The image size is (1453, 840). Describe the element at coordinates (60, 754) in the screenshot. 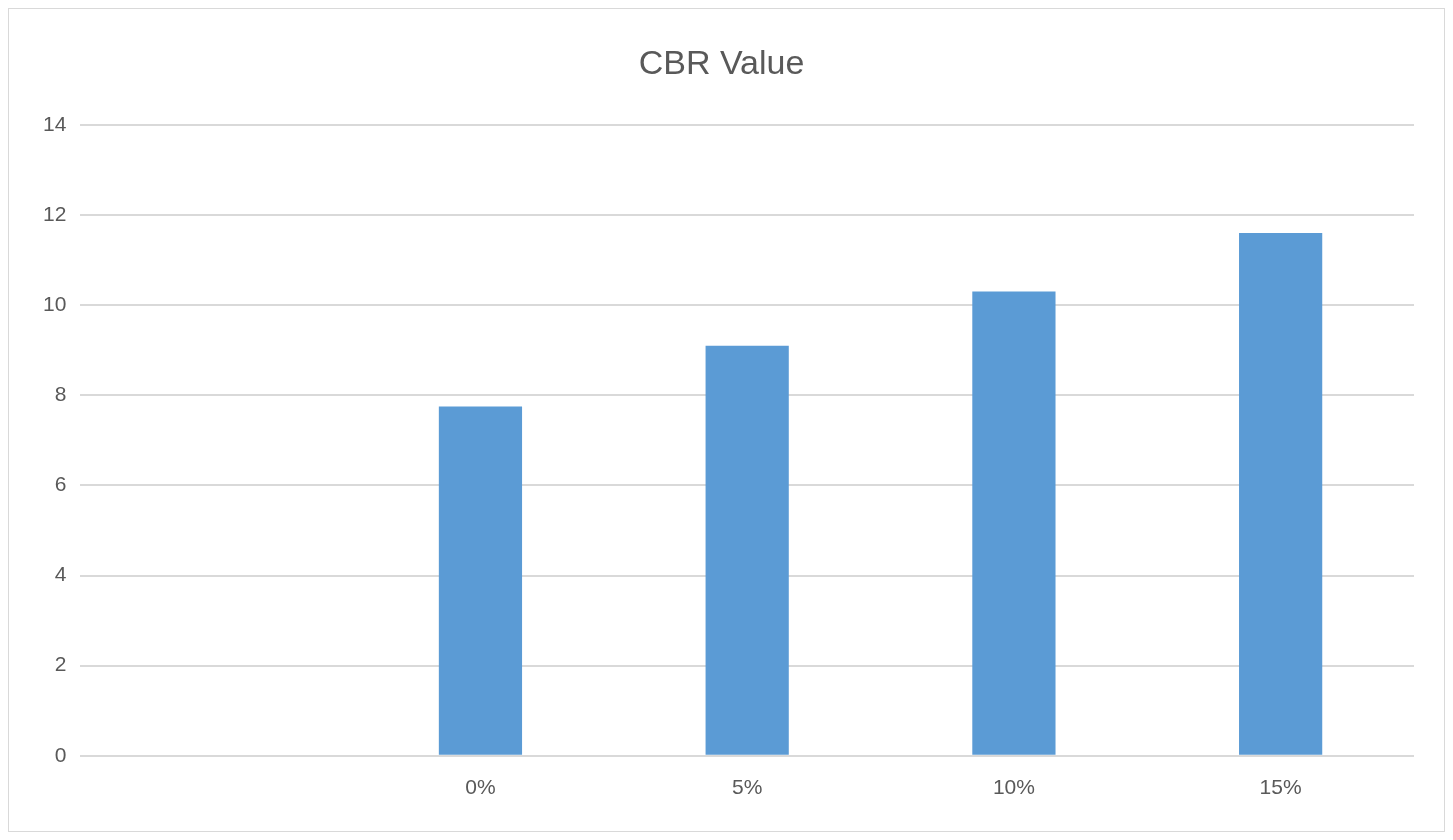

I see `y-tick-label: 0` at that location.